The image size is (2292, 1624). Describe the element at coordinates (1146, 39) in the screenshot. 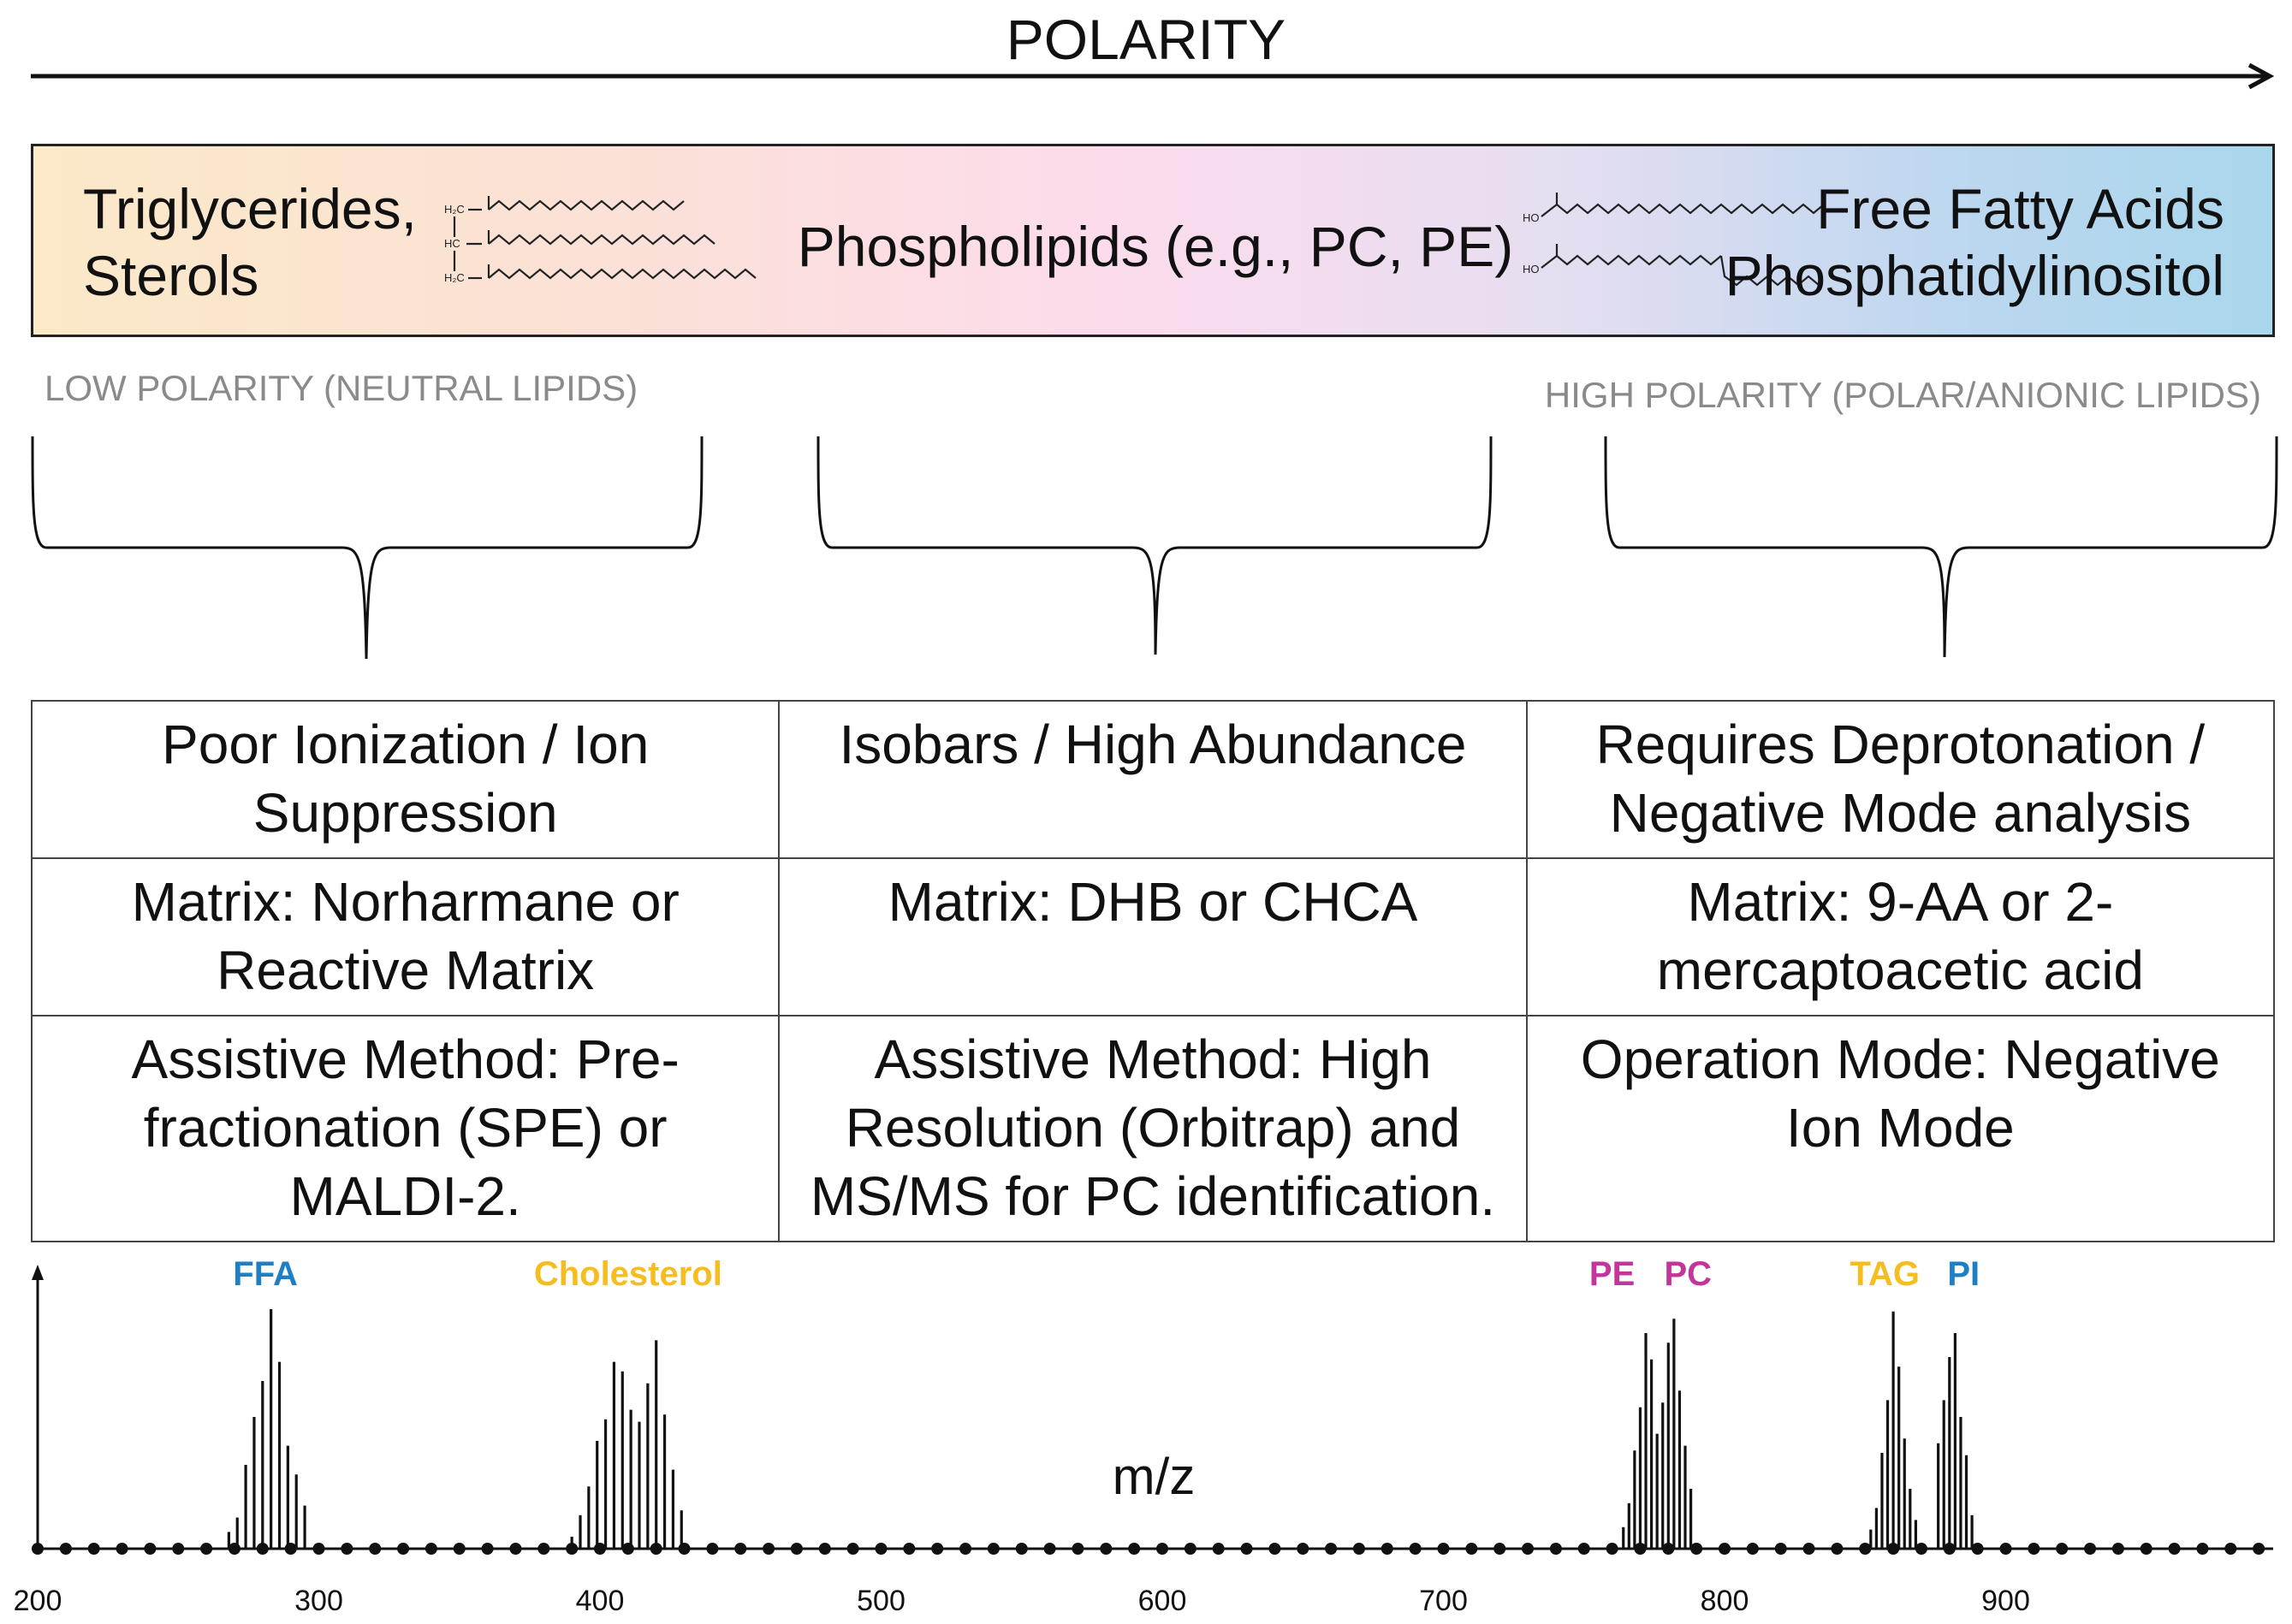

I see `polarity-title: POLARITY` at that location.